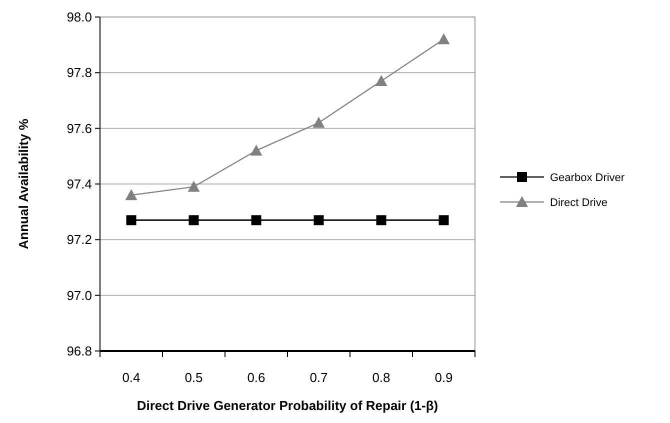 Image resolution: width=670 pixels, height=423 pixels. What do you see at coordinates (587, 178) in the screenshot?
I see `legend-label: Gearbox Driver` at bounding box center [587, 178].